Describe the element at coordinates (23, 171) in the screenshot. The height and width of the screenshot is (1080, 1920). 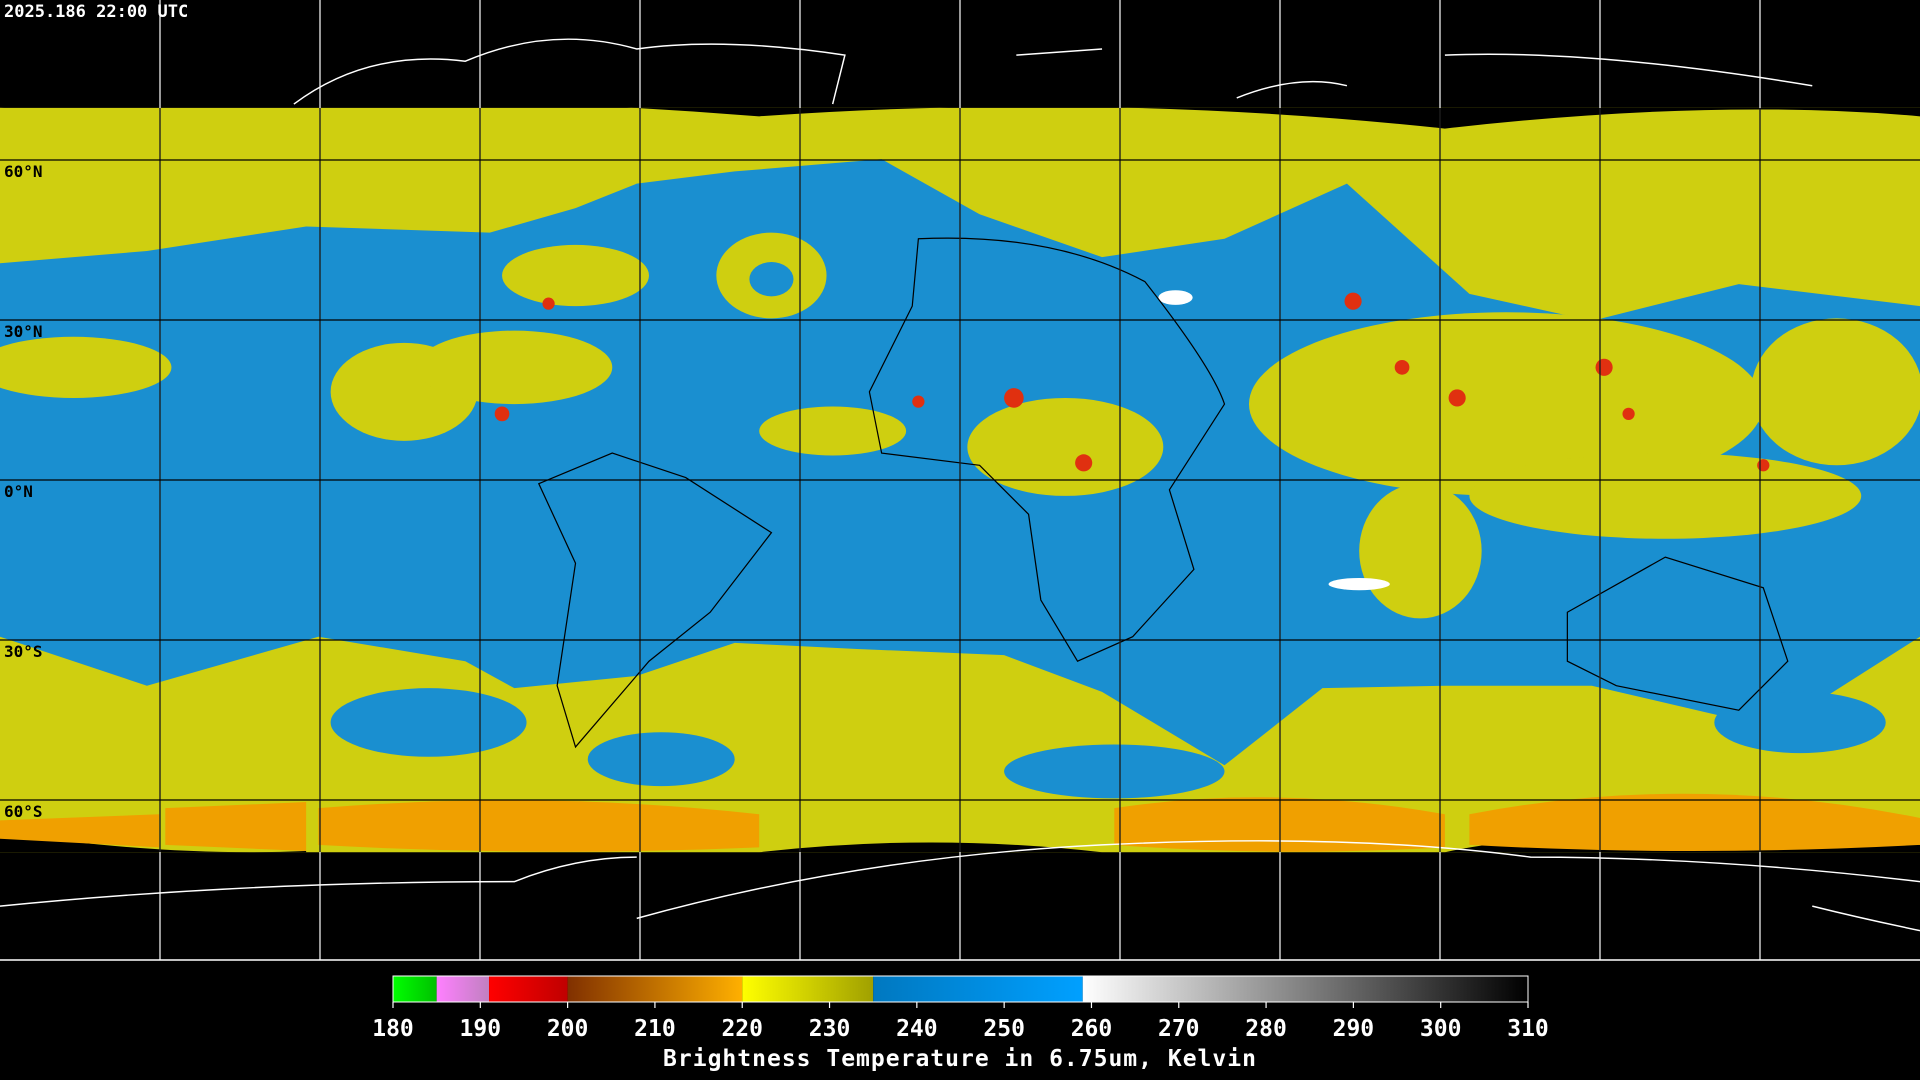
I see `lat-label: 60°N` at that location.